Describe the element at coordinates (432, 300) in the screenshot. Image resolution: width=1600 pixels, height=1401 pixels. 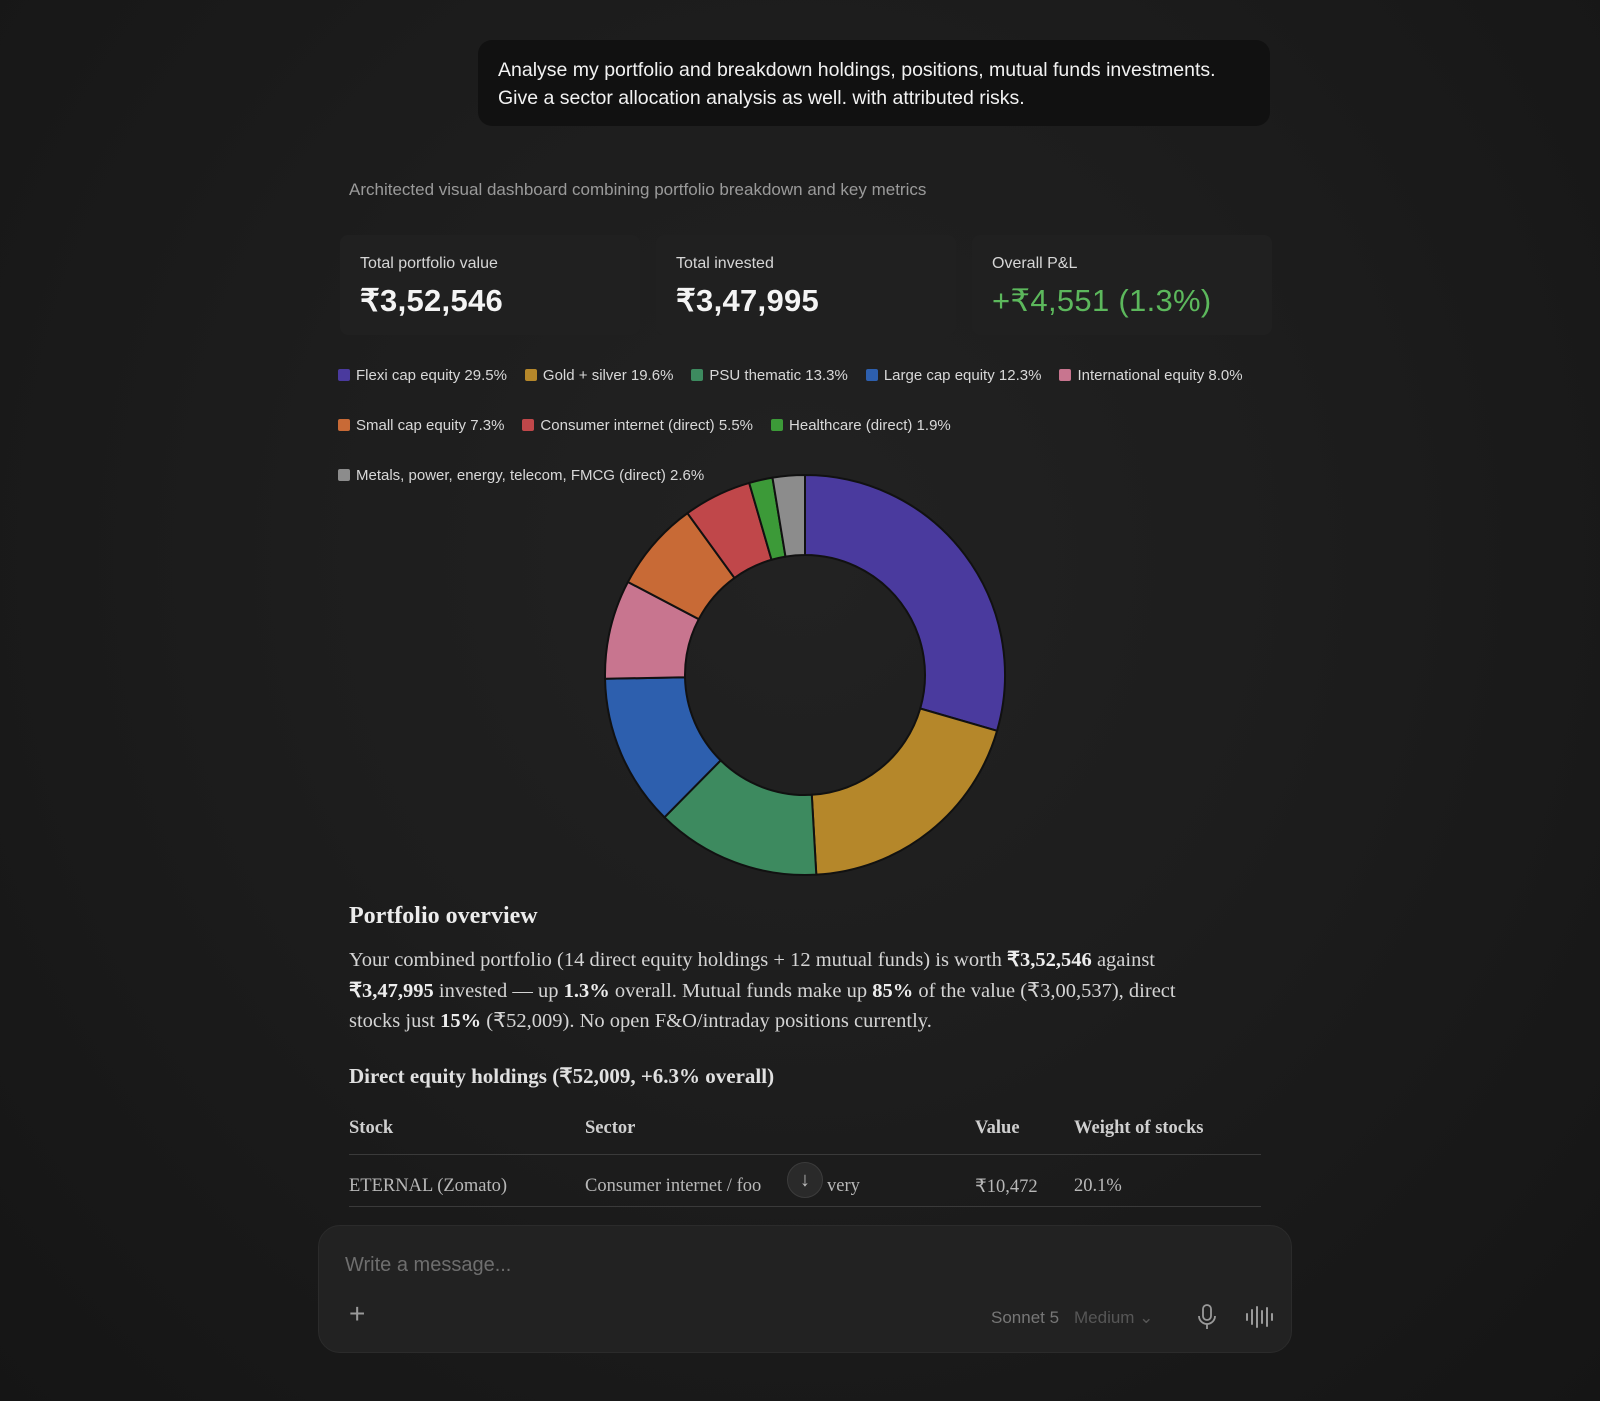
I see `metric-value: ₹3,52,546` at that location.